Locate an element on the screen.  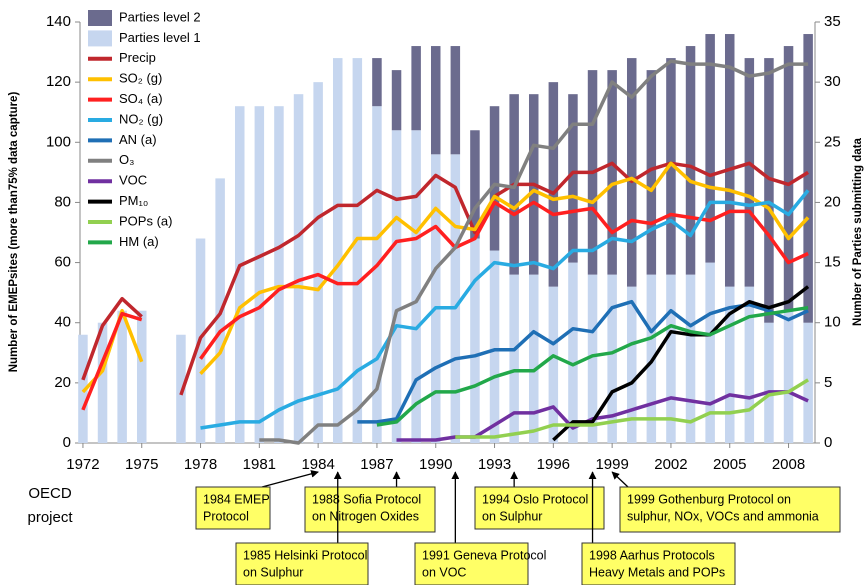
annotation-text: 1999 Gothenburg Protocol on is located at coordinates (709, 499).